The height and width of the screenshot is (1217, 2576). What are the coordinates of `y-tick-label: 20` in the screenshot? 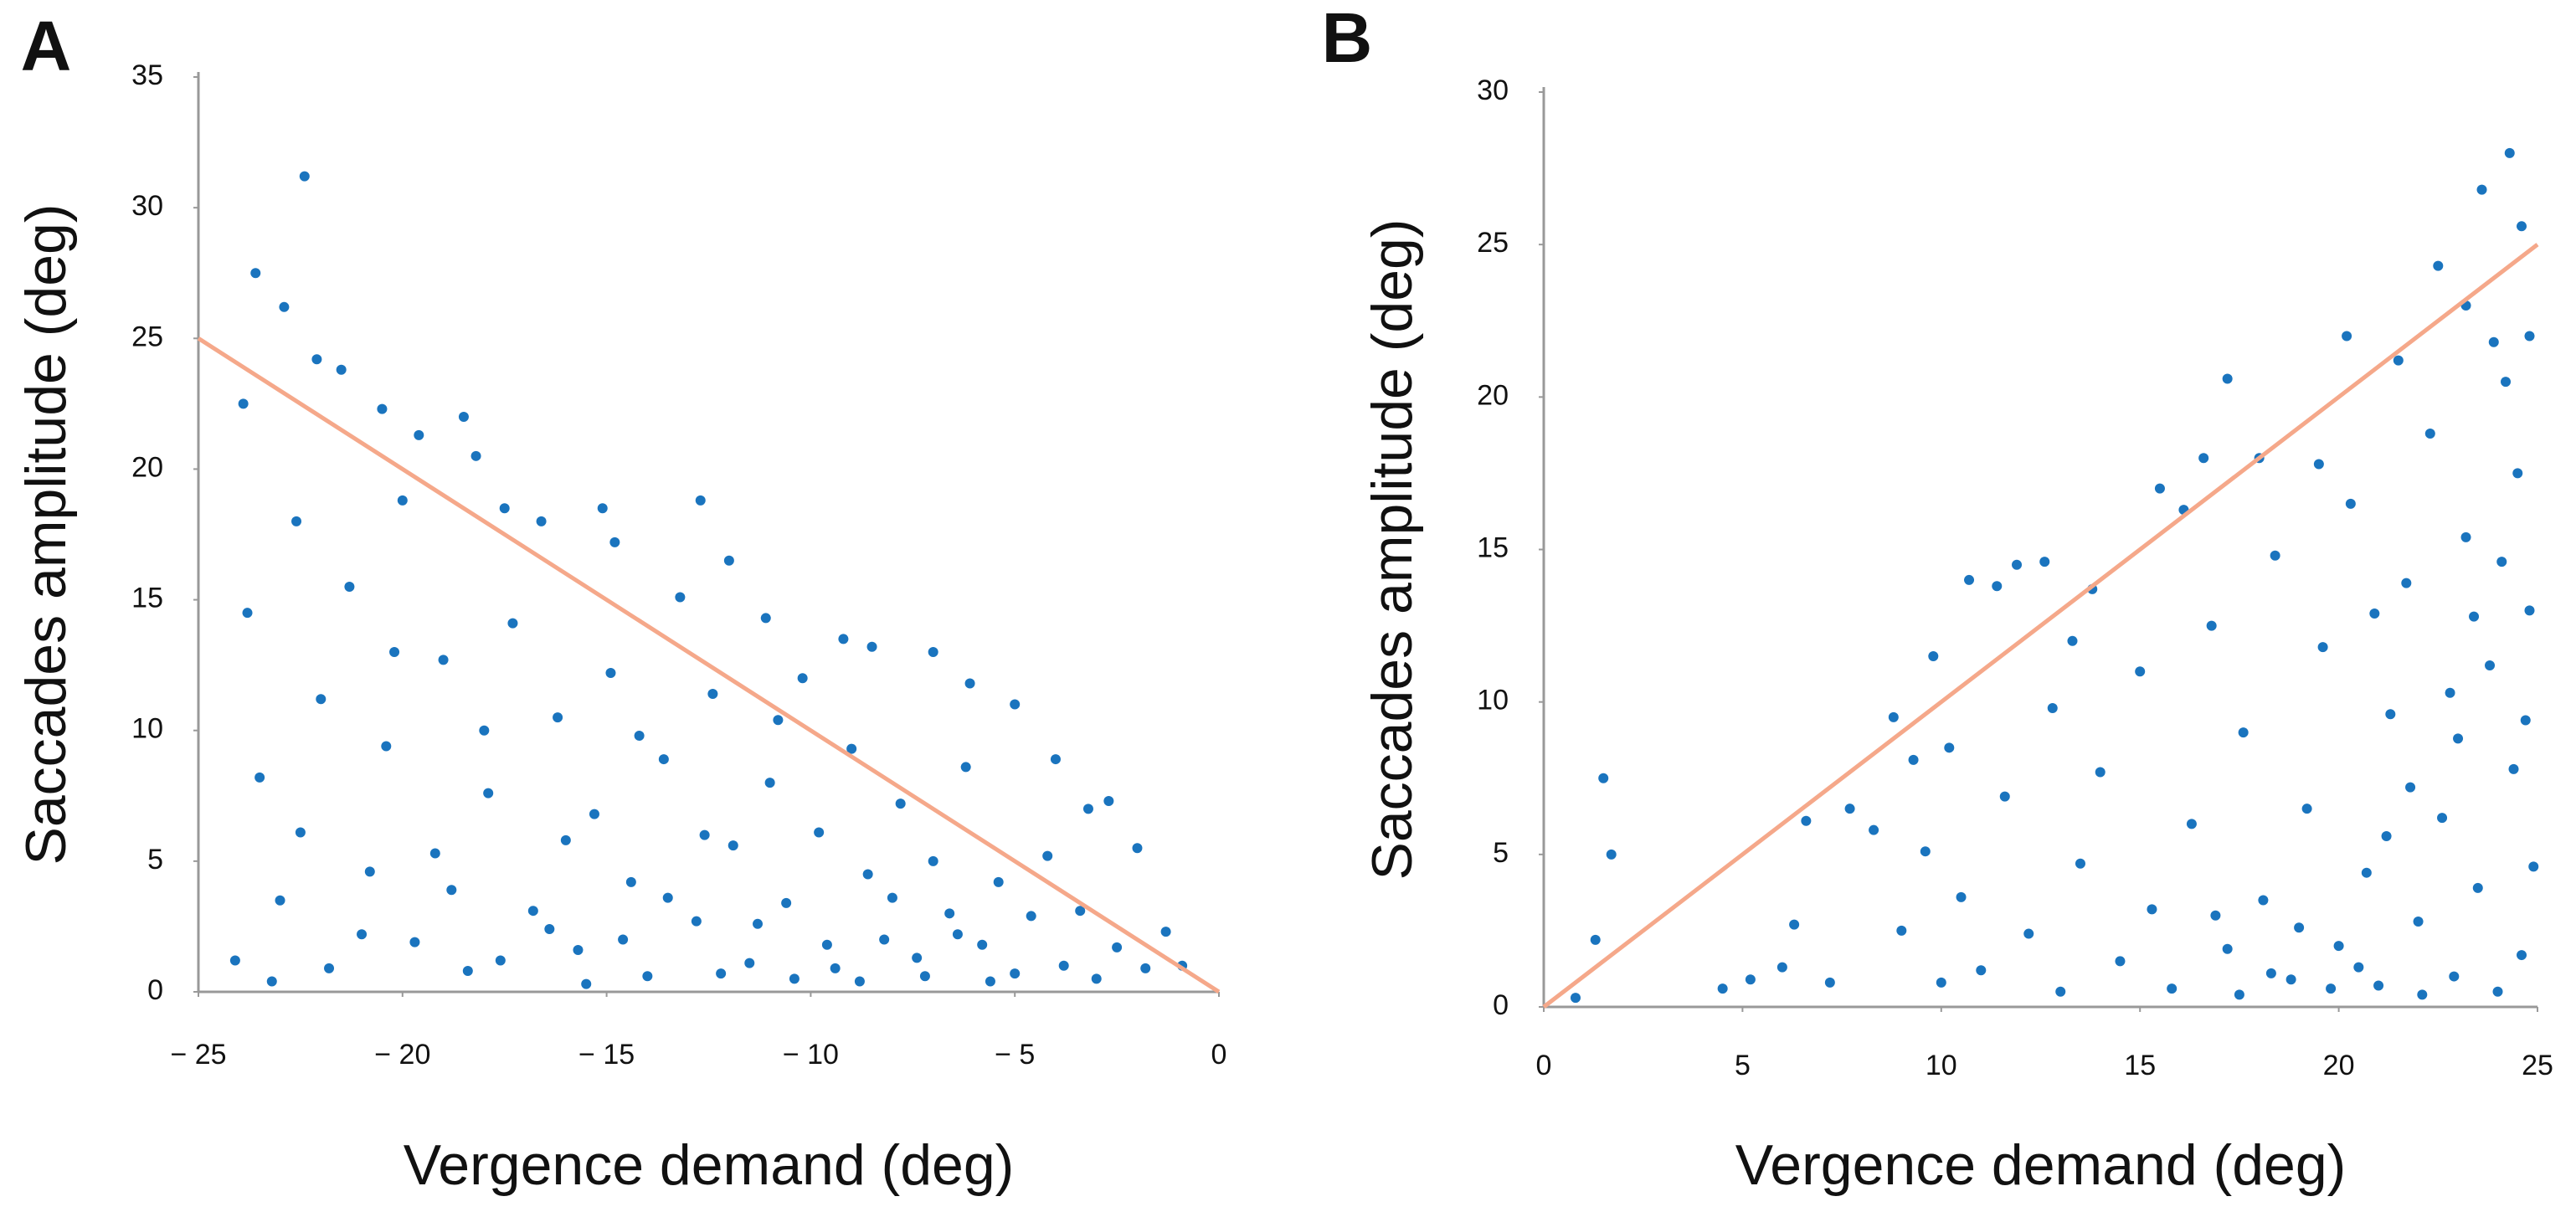 It's located at (1493, 395).